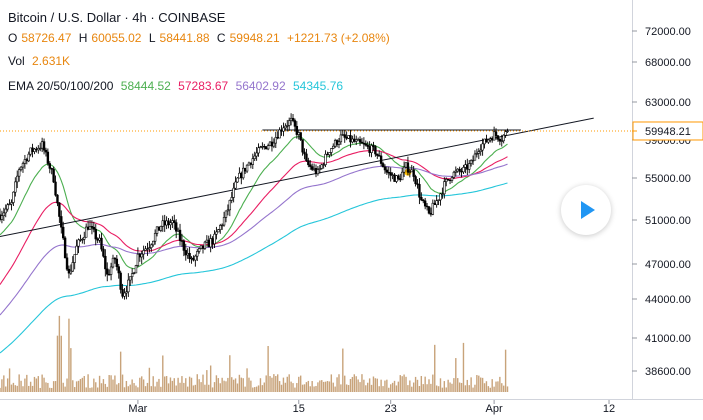 The image size is (703, 420). Describe the element at coordinates (299, 409) in the screenshot. I see `x-tick-label: 15` at that location.